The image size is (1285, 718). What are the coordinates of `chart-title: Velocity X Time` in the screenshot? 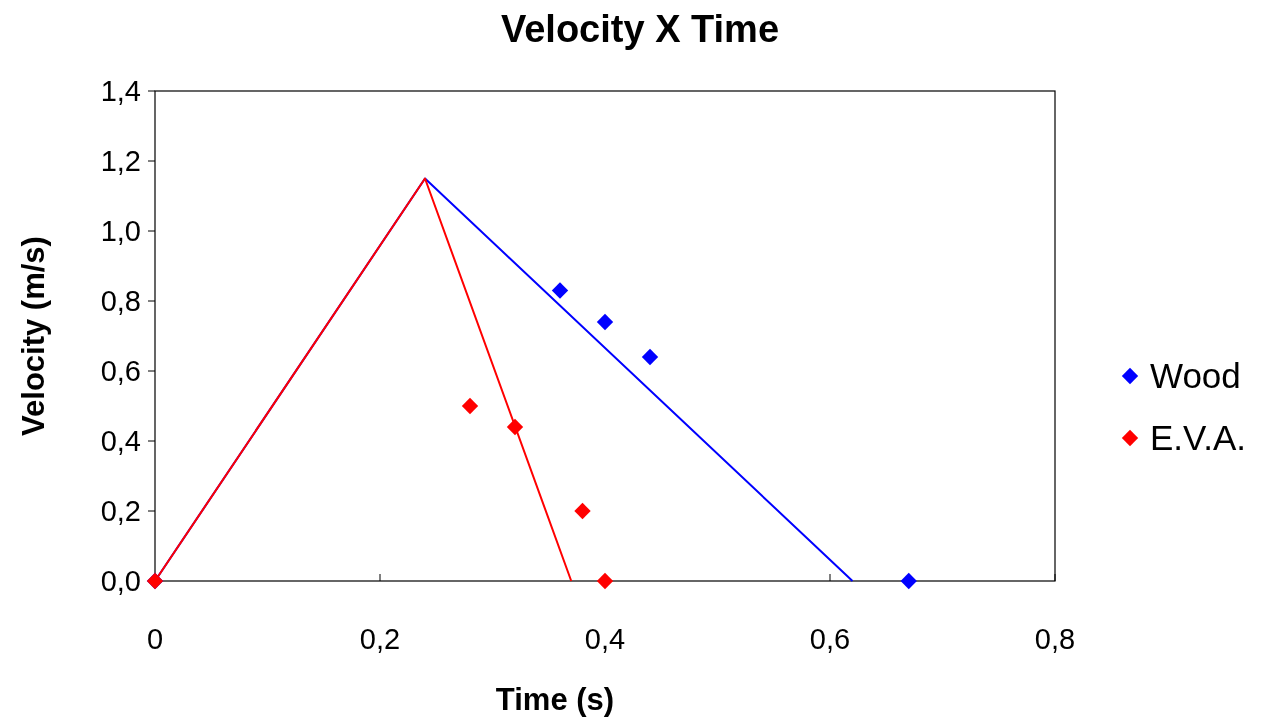 It's located at (640, 29).